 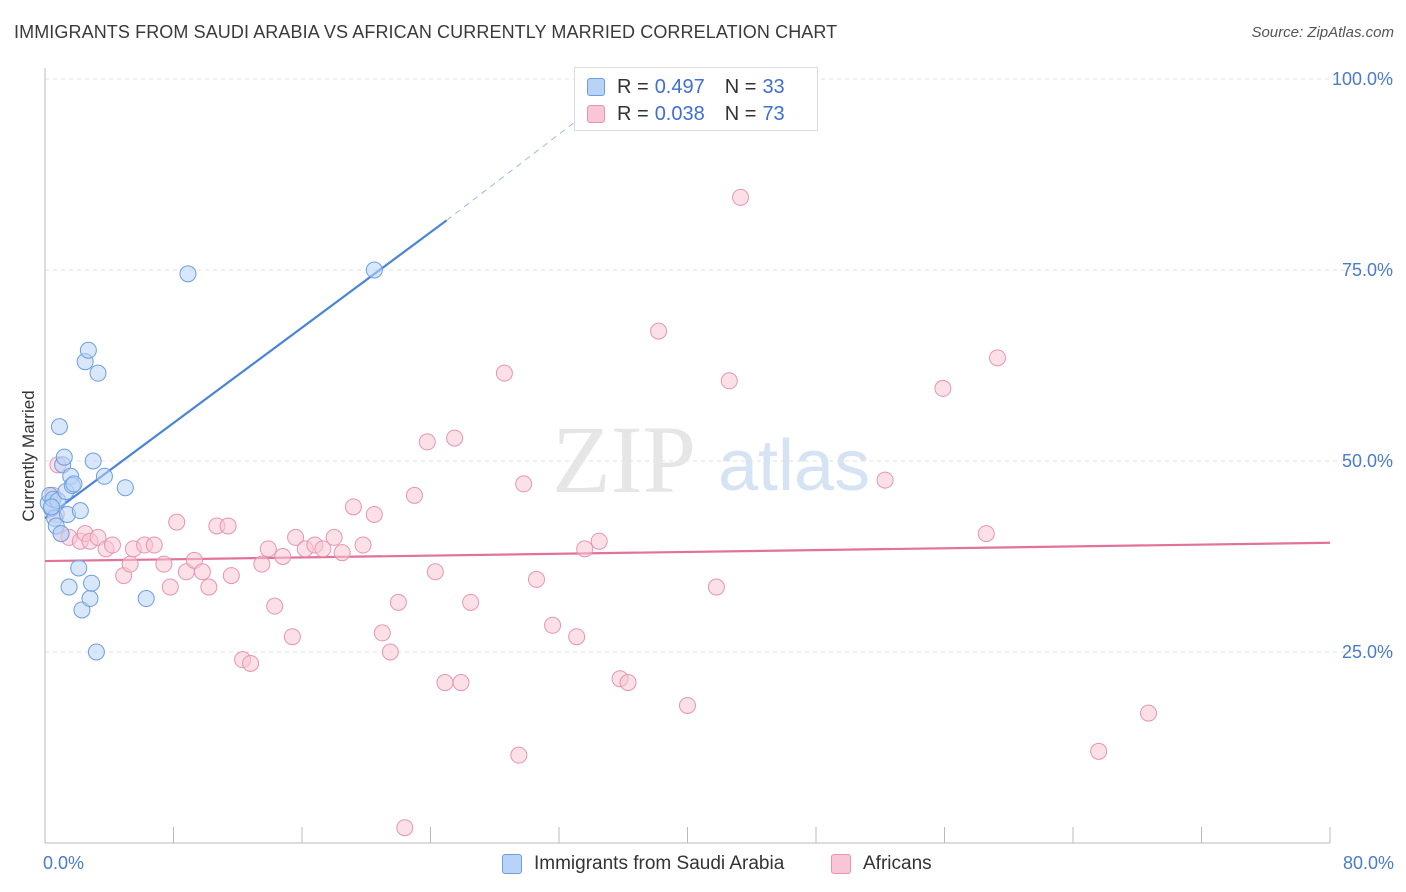 I want to click on legend-r-value: 0.038, so click(x=679, y=113).